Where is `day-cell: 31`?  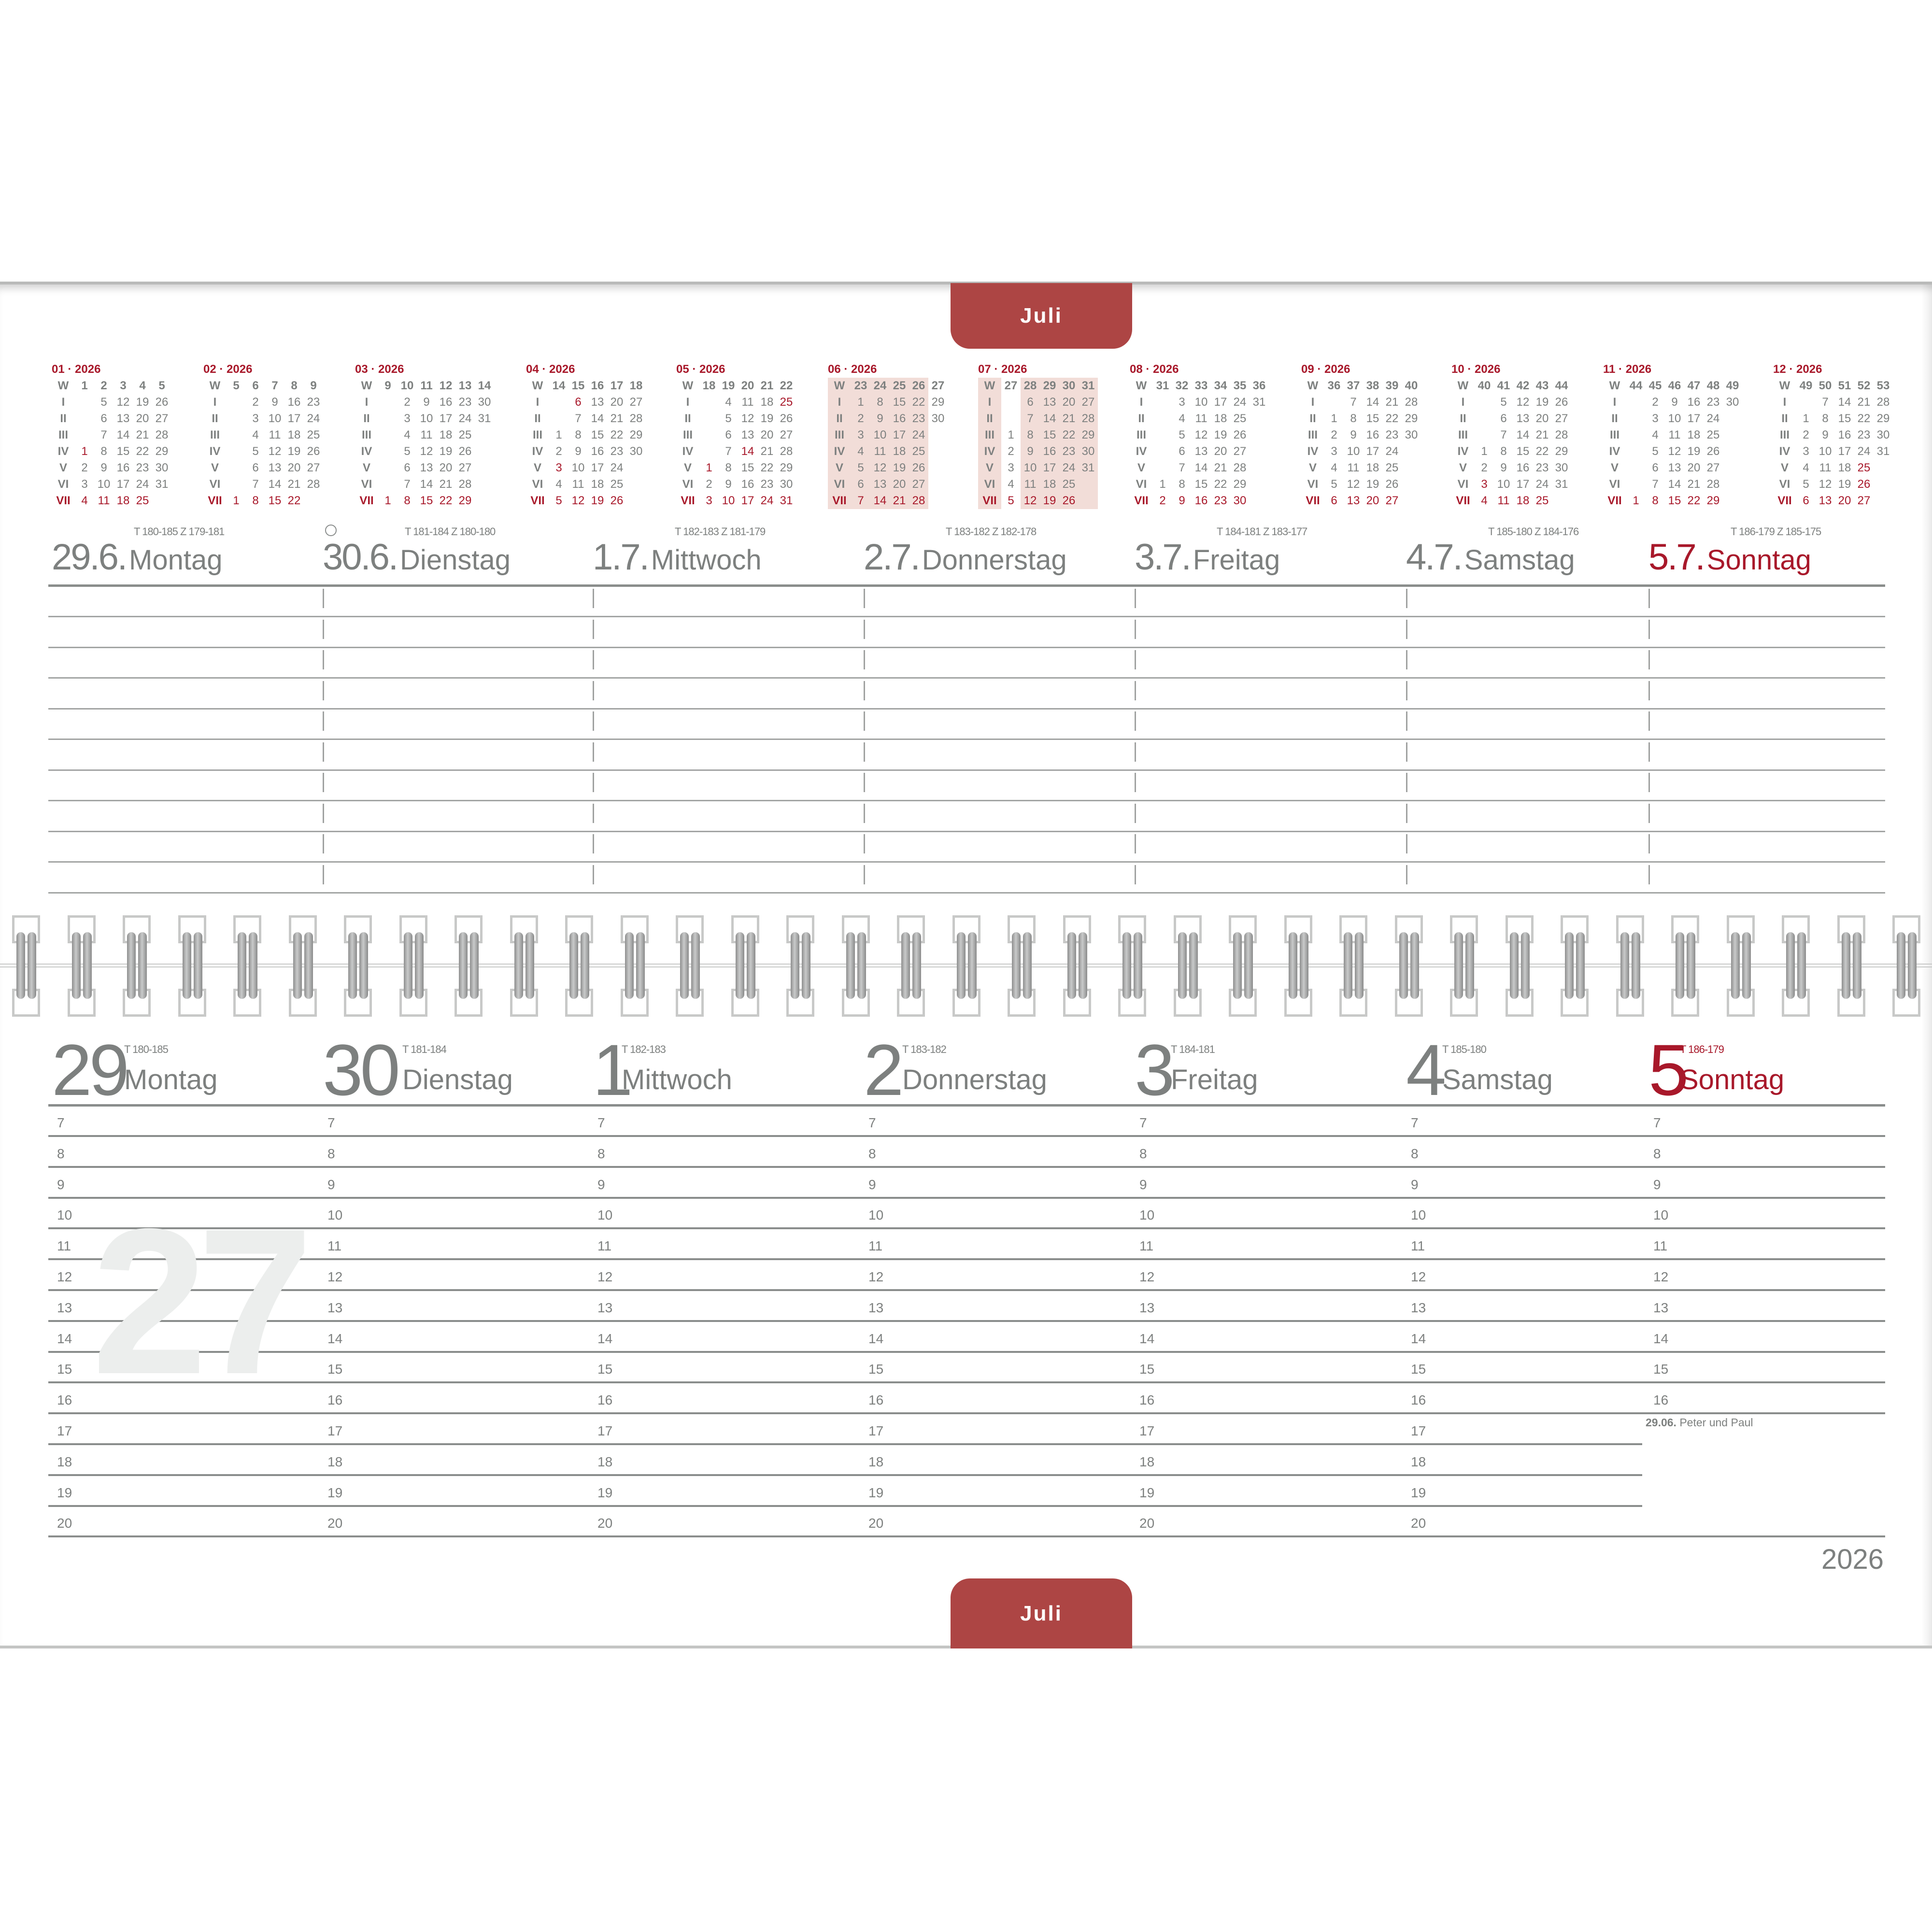
day-cell: 31 is located at coordinates (786, 500).